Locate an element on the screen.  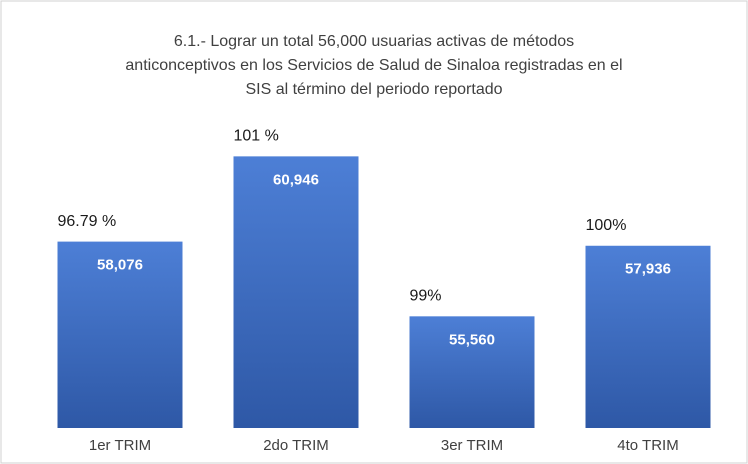
value-label: 58,076 is located at coordinates (120, 265).